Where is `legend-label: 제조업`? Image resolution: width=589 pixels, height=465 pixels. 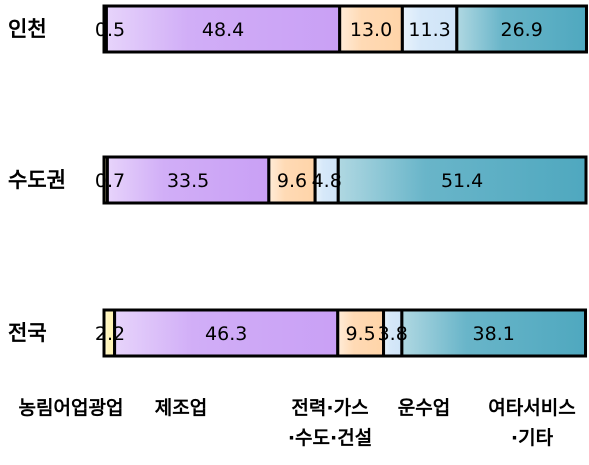 legend-label: 제조업 is located at coordinates (181, 408).